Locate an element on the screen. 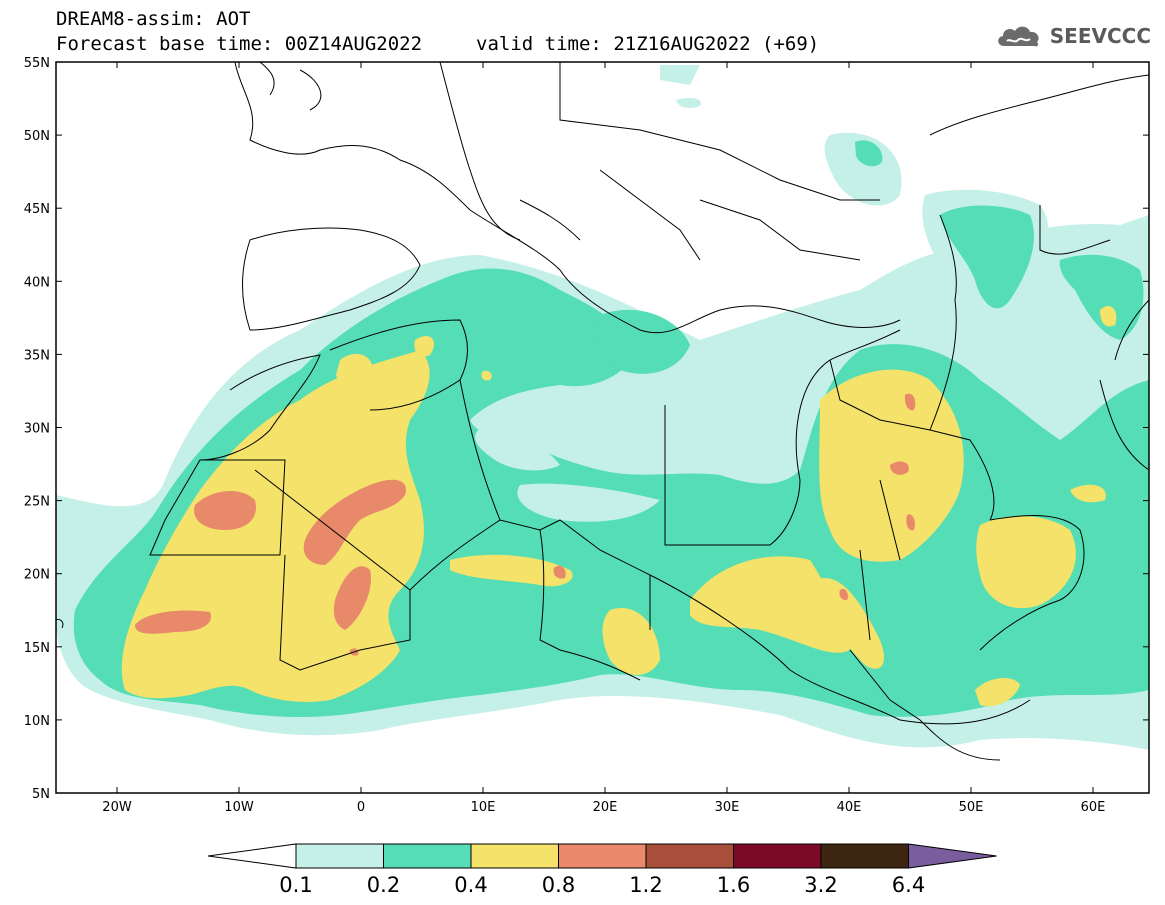 Image resolution: width=1165 pixels, height=905 pixels. lon-label: 0 is located at coordinates (361, 807).